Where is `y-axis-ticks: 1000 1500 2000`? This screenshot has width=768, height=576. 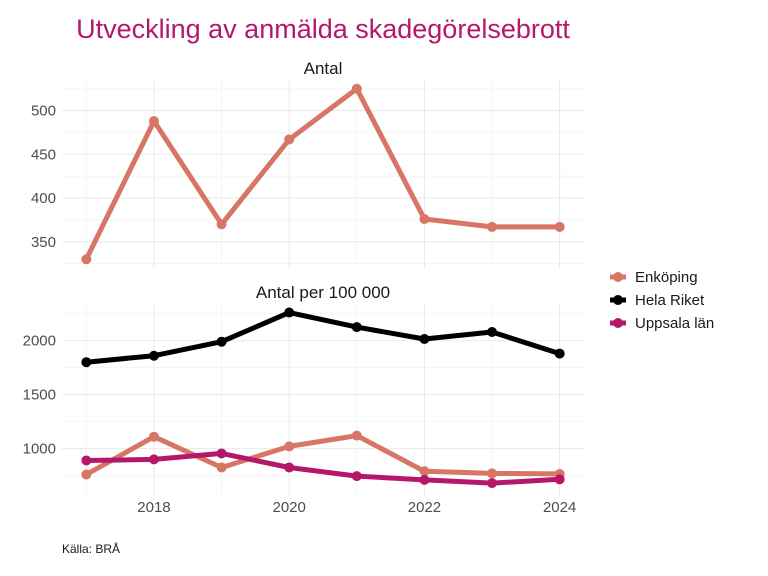 y-axis-ticks: 1000 1500 2000 is located at coordinates (39, 395).